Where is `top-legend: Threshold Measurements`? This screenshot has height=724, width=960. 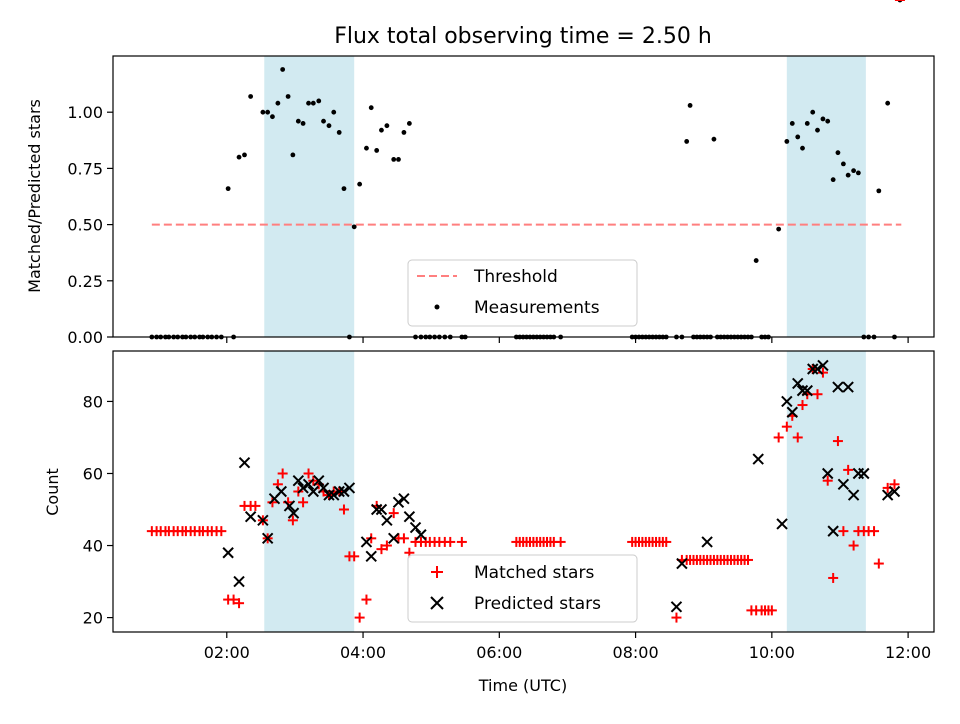
top-legend: Threshold Measurements is located at coordinates (522, 293).